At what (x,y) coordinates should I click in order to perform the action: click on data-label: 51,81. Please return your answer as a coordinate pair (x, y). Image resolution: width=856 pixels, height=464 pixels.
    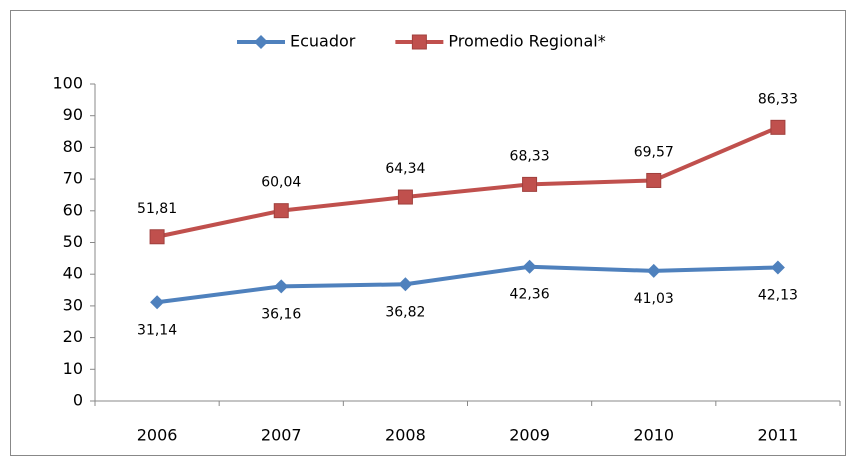
    Looking at the image, I should click on (157, 209).